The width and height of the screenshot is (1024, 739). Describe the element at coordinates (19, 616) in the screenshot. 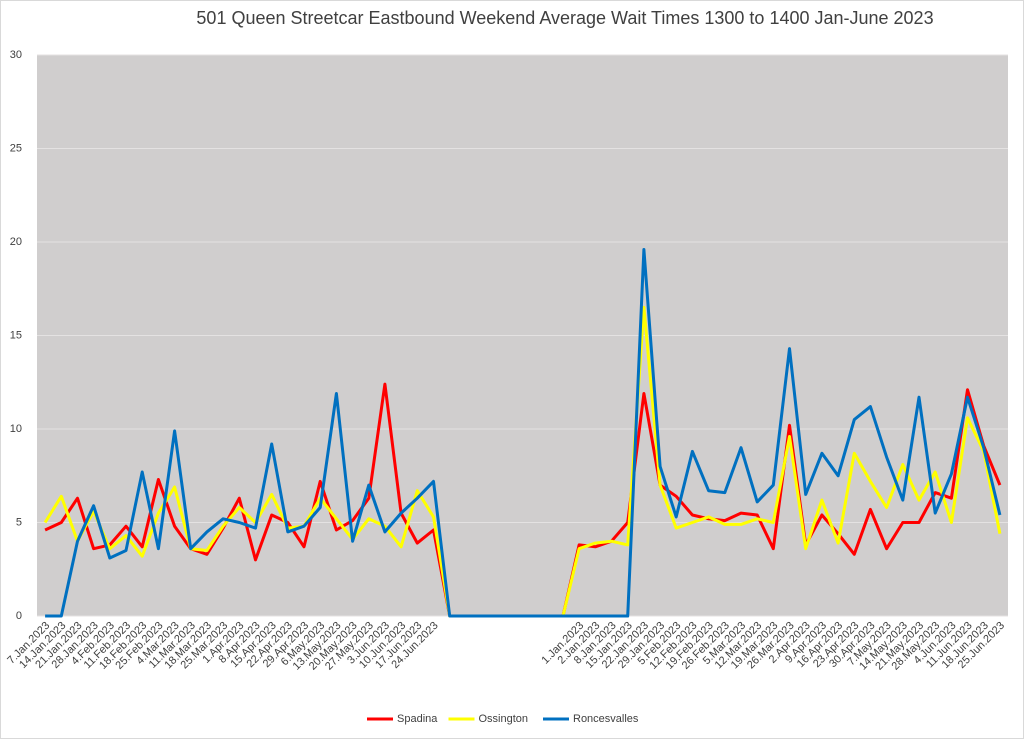

I see `y-tick-label: 0` at that location.